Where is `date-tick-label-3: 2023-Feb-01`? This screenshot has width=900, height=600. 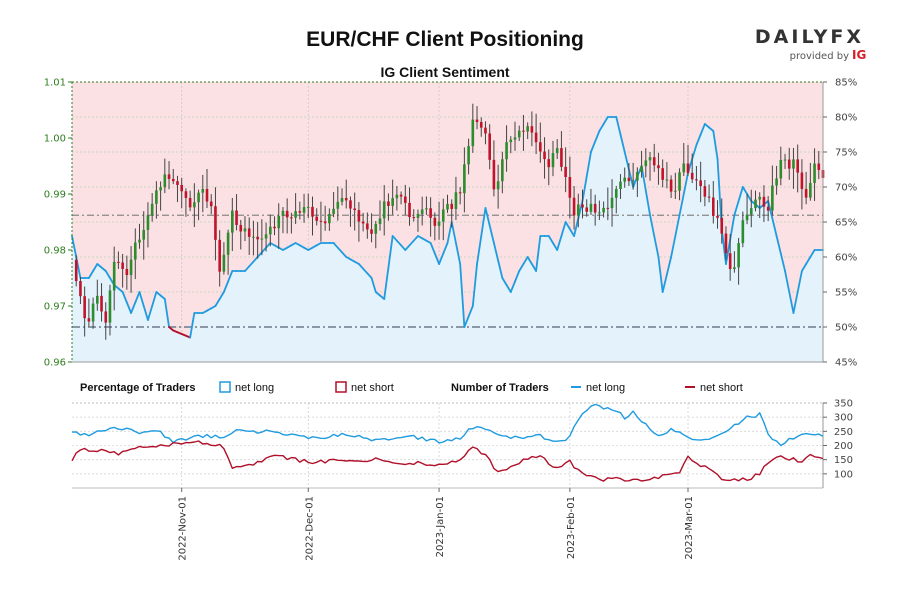
date-tick-label-3: 2023-Feb-01 is located at coordinates (571, 527).